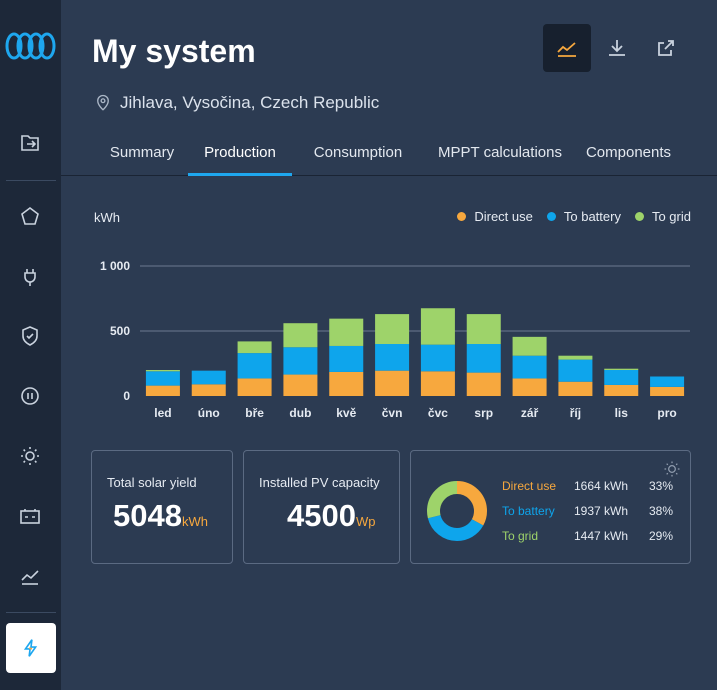 This screenshot has width=717, height=690. I want to click on lightning-icon, so click(31, 648).